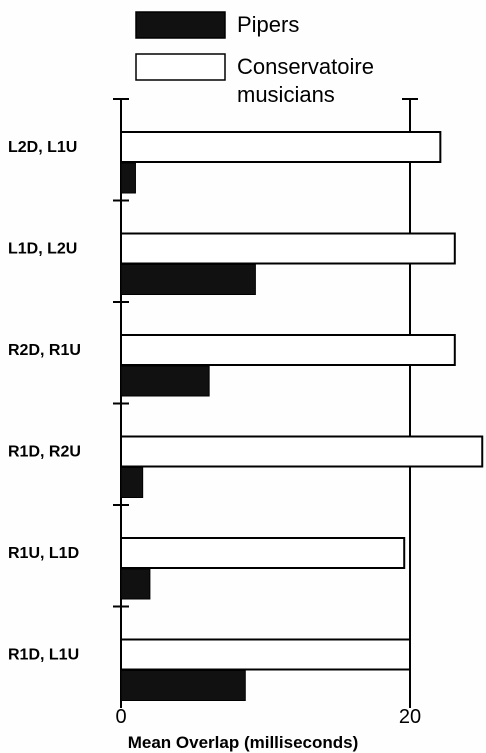  Describe the element at coordinates (286, 94) in the screenshot. I see `legend-label-conservatoire-line2: musicians` at that location.